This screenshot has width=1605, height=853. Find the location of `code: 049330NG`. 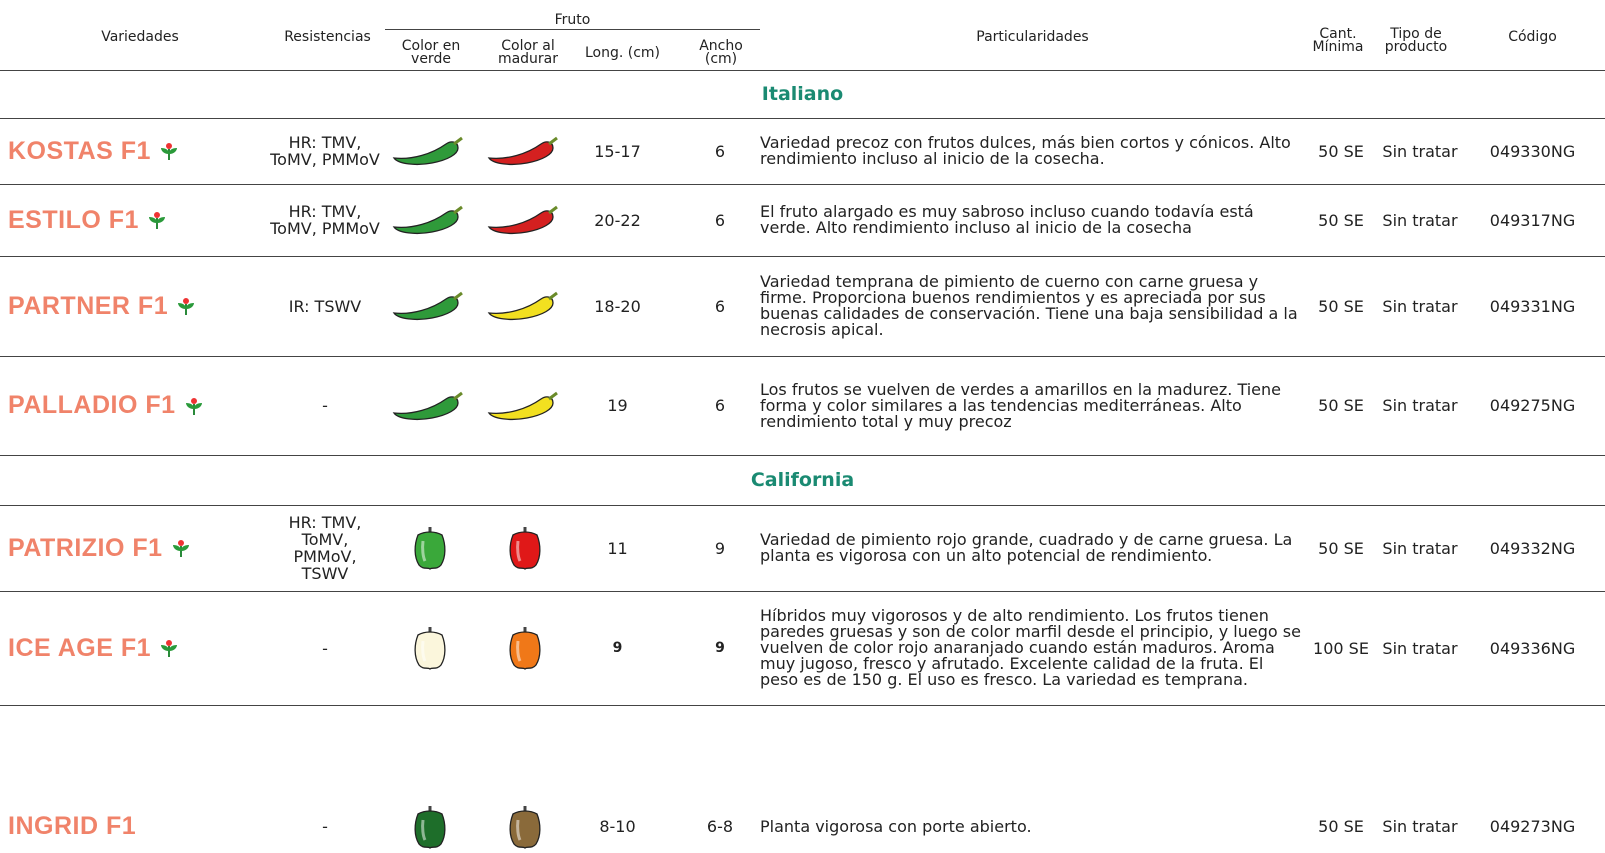

code: 049330NG is located at coordinates (1532, 151).